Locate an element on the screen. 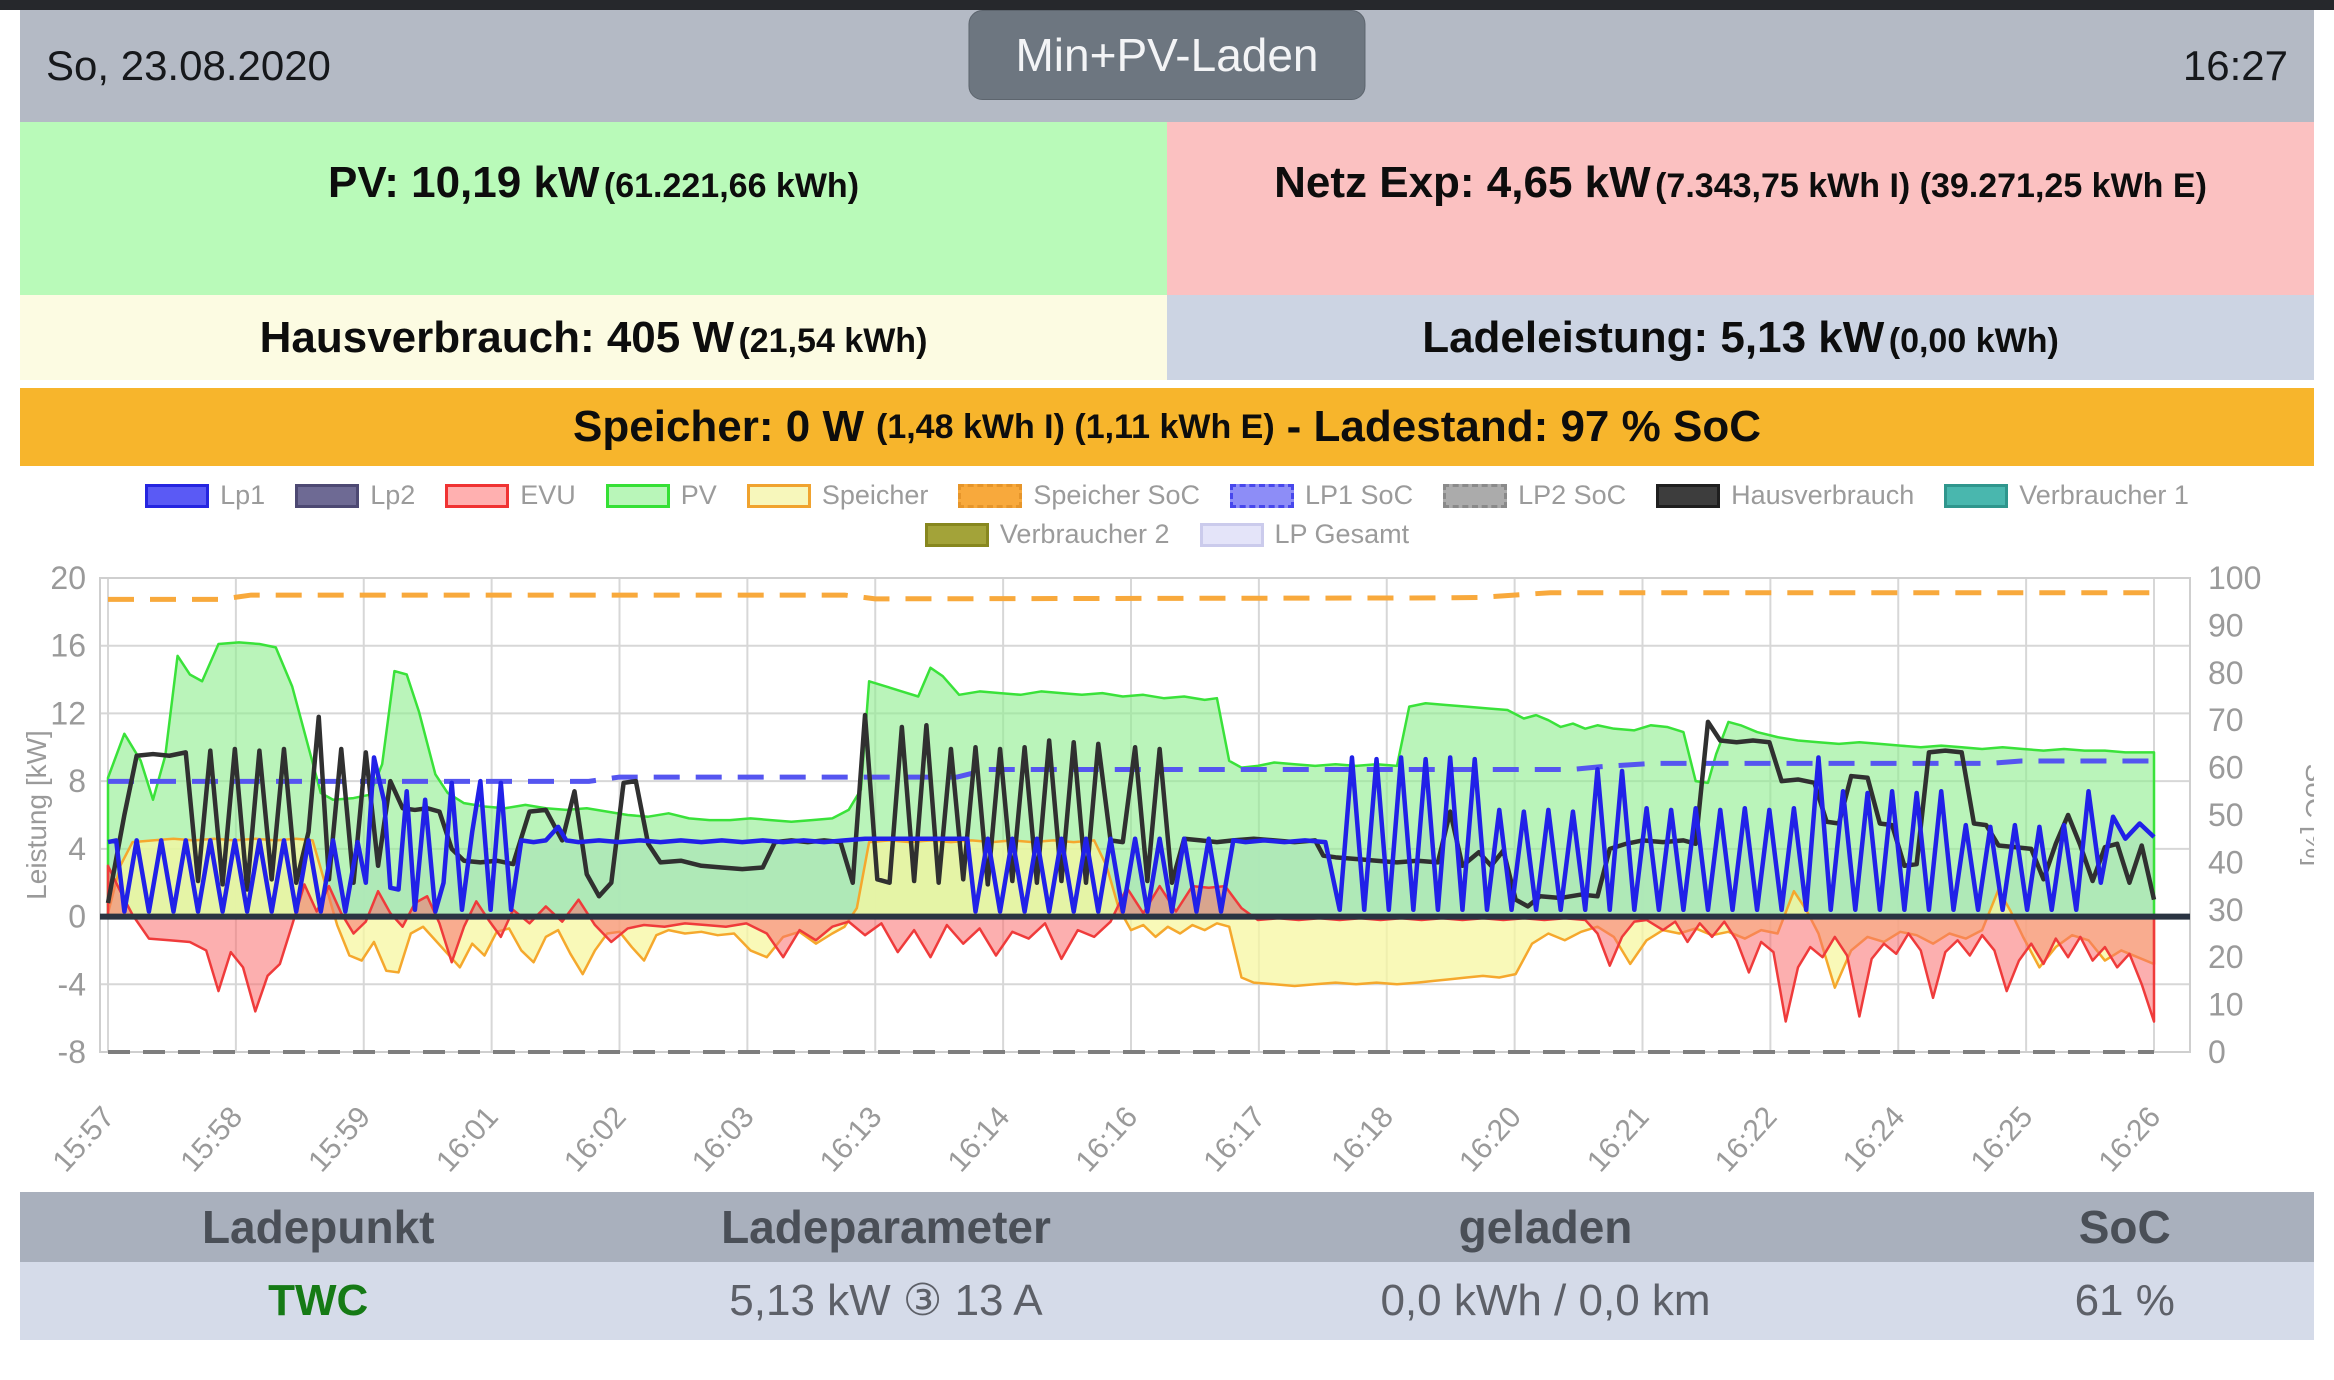  legend-label: LP2 SoC is located at coordinates (1572, 495).